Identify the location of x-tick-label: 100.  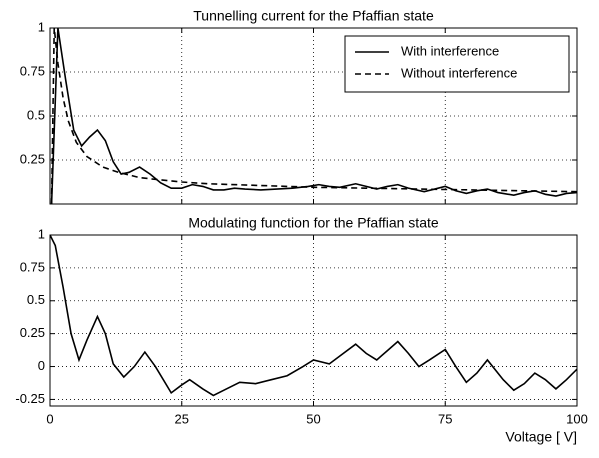
(577, 418).